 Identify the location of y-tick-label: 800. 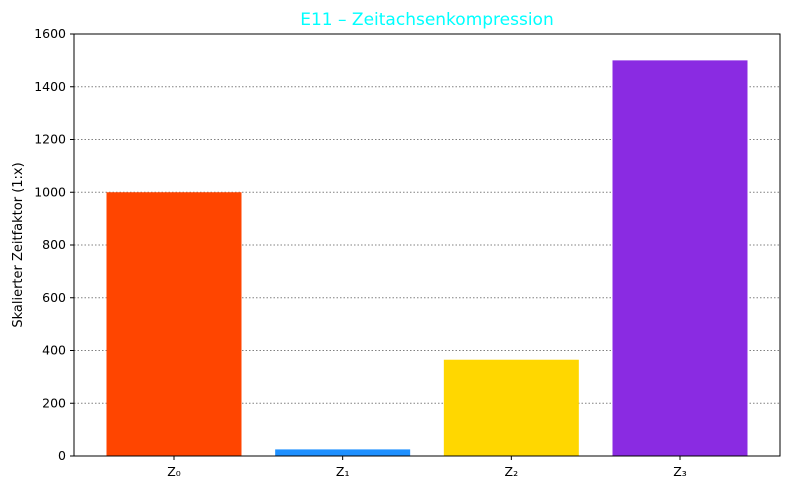
(54, 244).